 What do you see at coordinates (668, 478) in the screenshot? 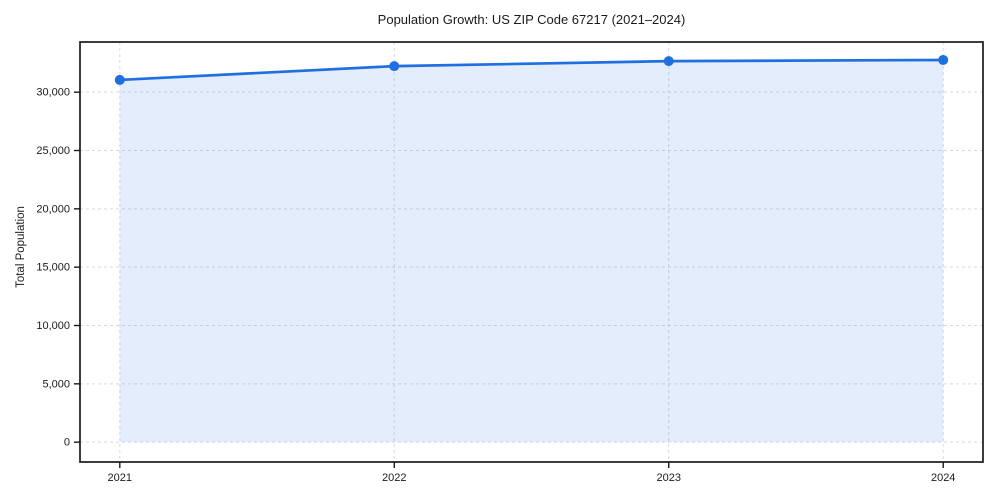
I see `x-tick-label: 2023` at bounding box center [668, 478].